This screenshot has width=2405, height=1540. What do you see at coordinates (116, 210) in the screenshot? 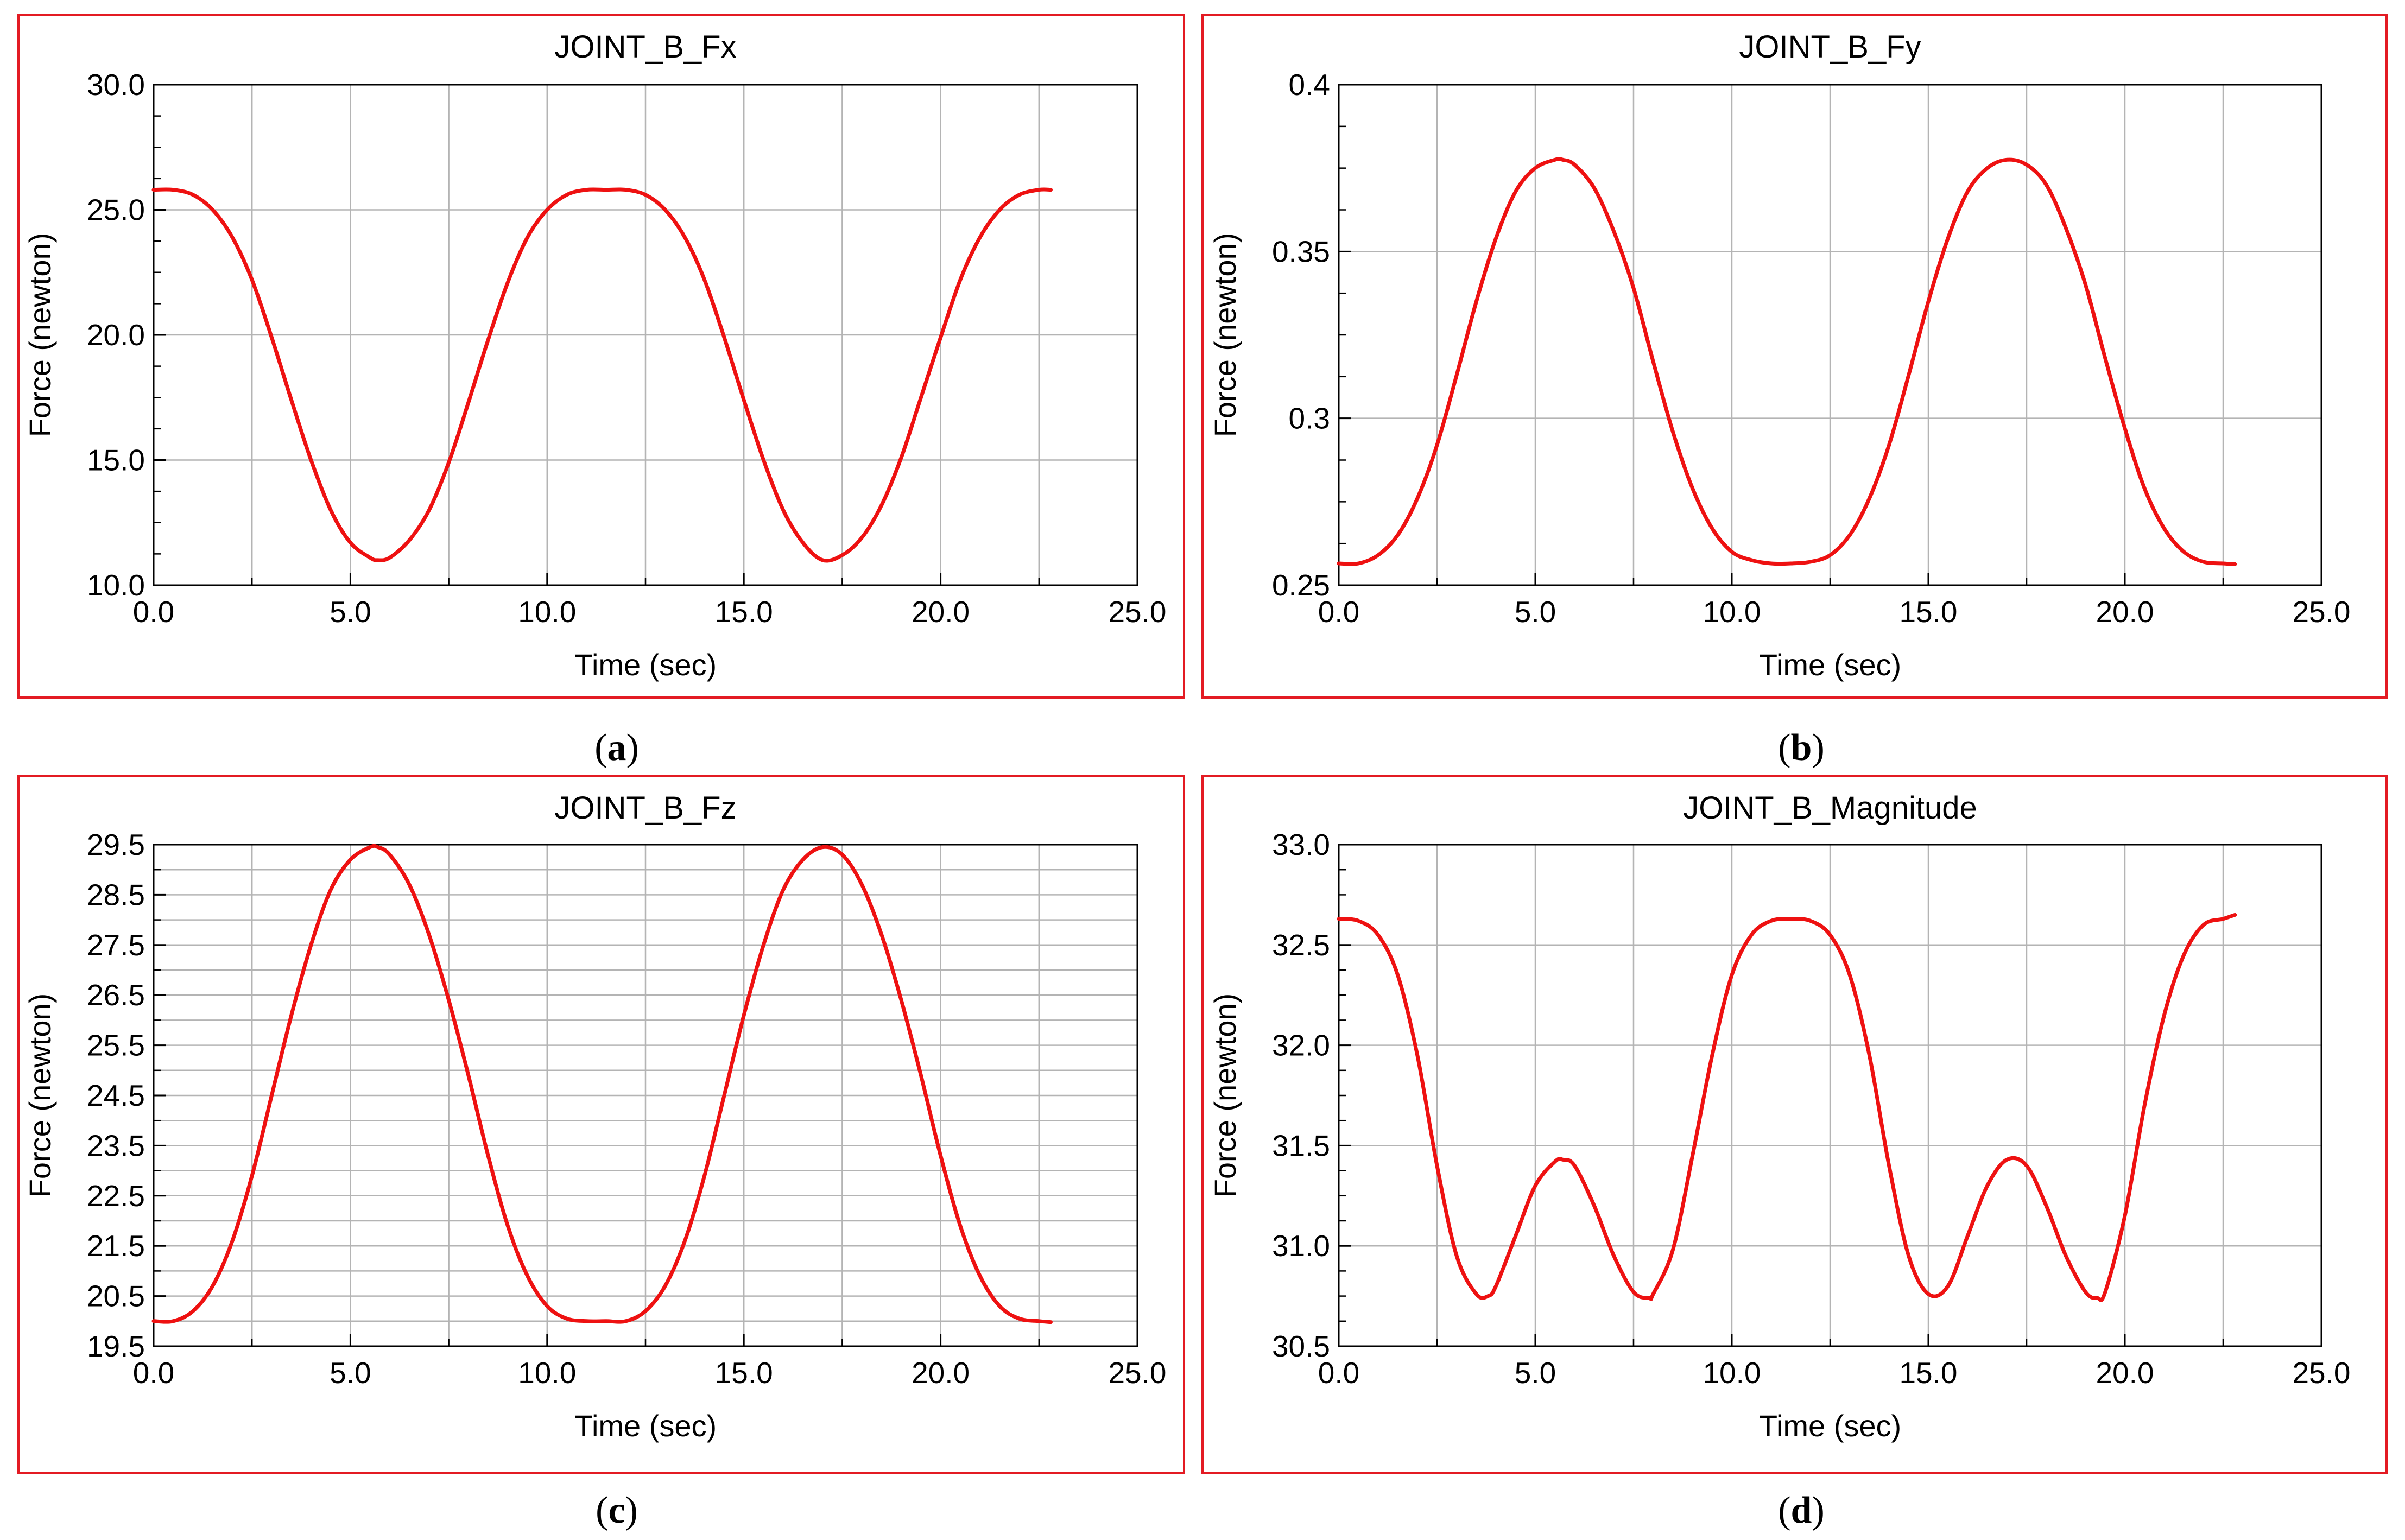
I see `y-tick-label: 25.0` at bounding box center [116, 210].